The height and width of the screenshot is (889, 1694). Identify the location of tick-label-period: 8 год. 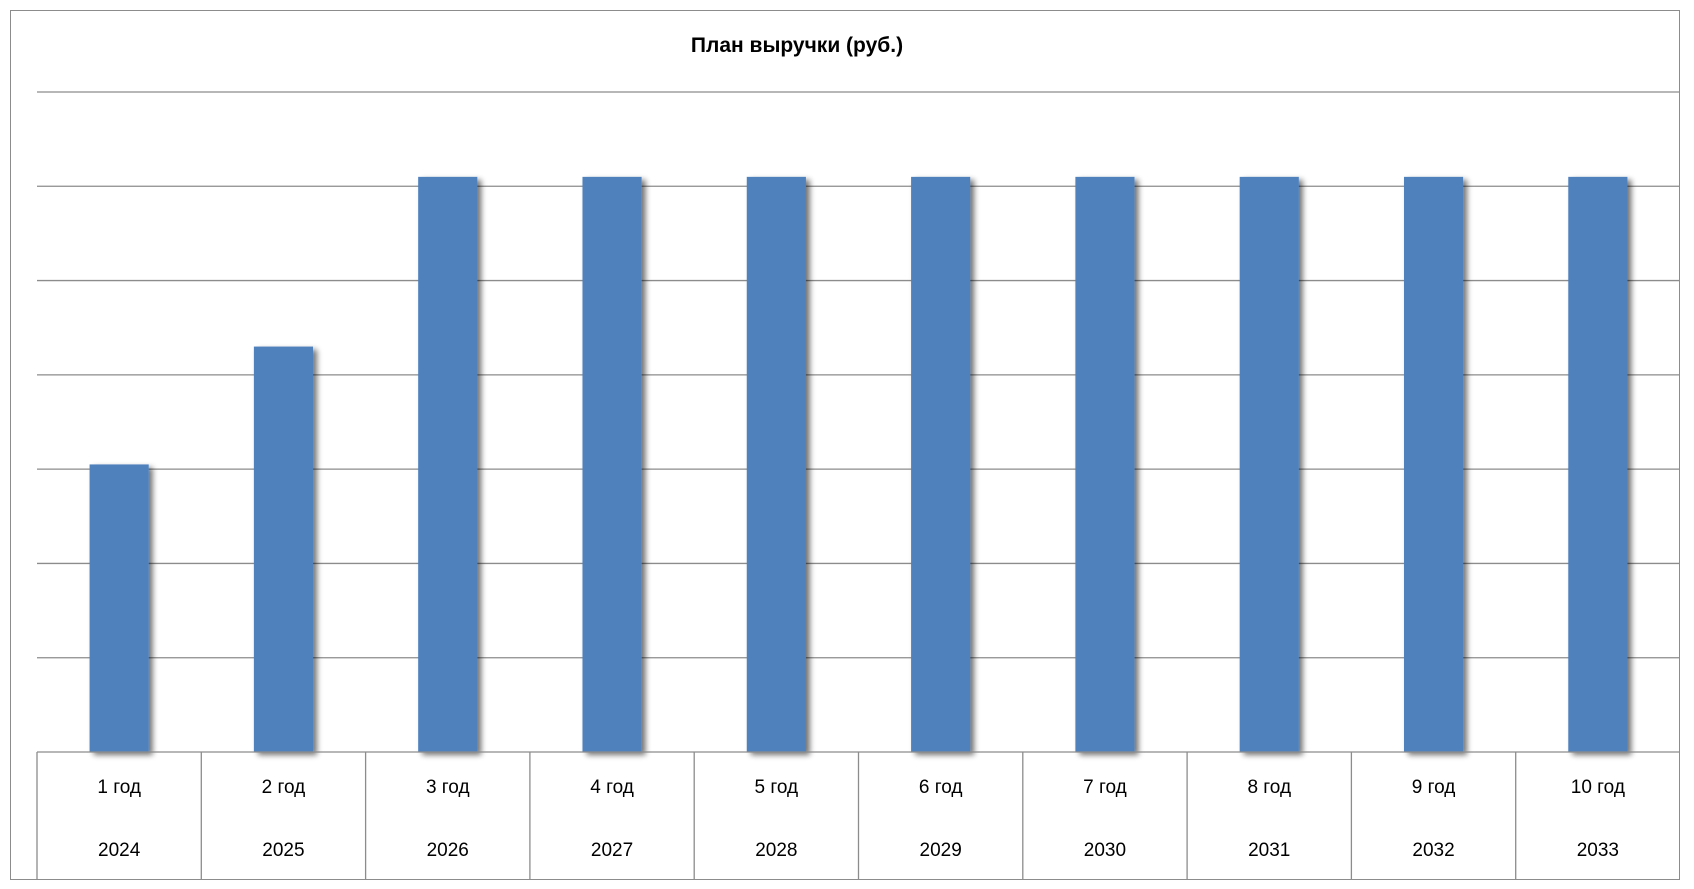
(1269, 787).